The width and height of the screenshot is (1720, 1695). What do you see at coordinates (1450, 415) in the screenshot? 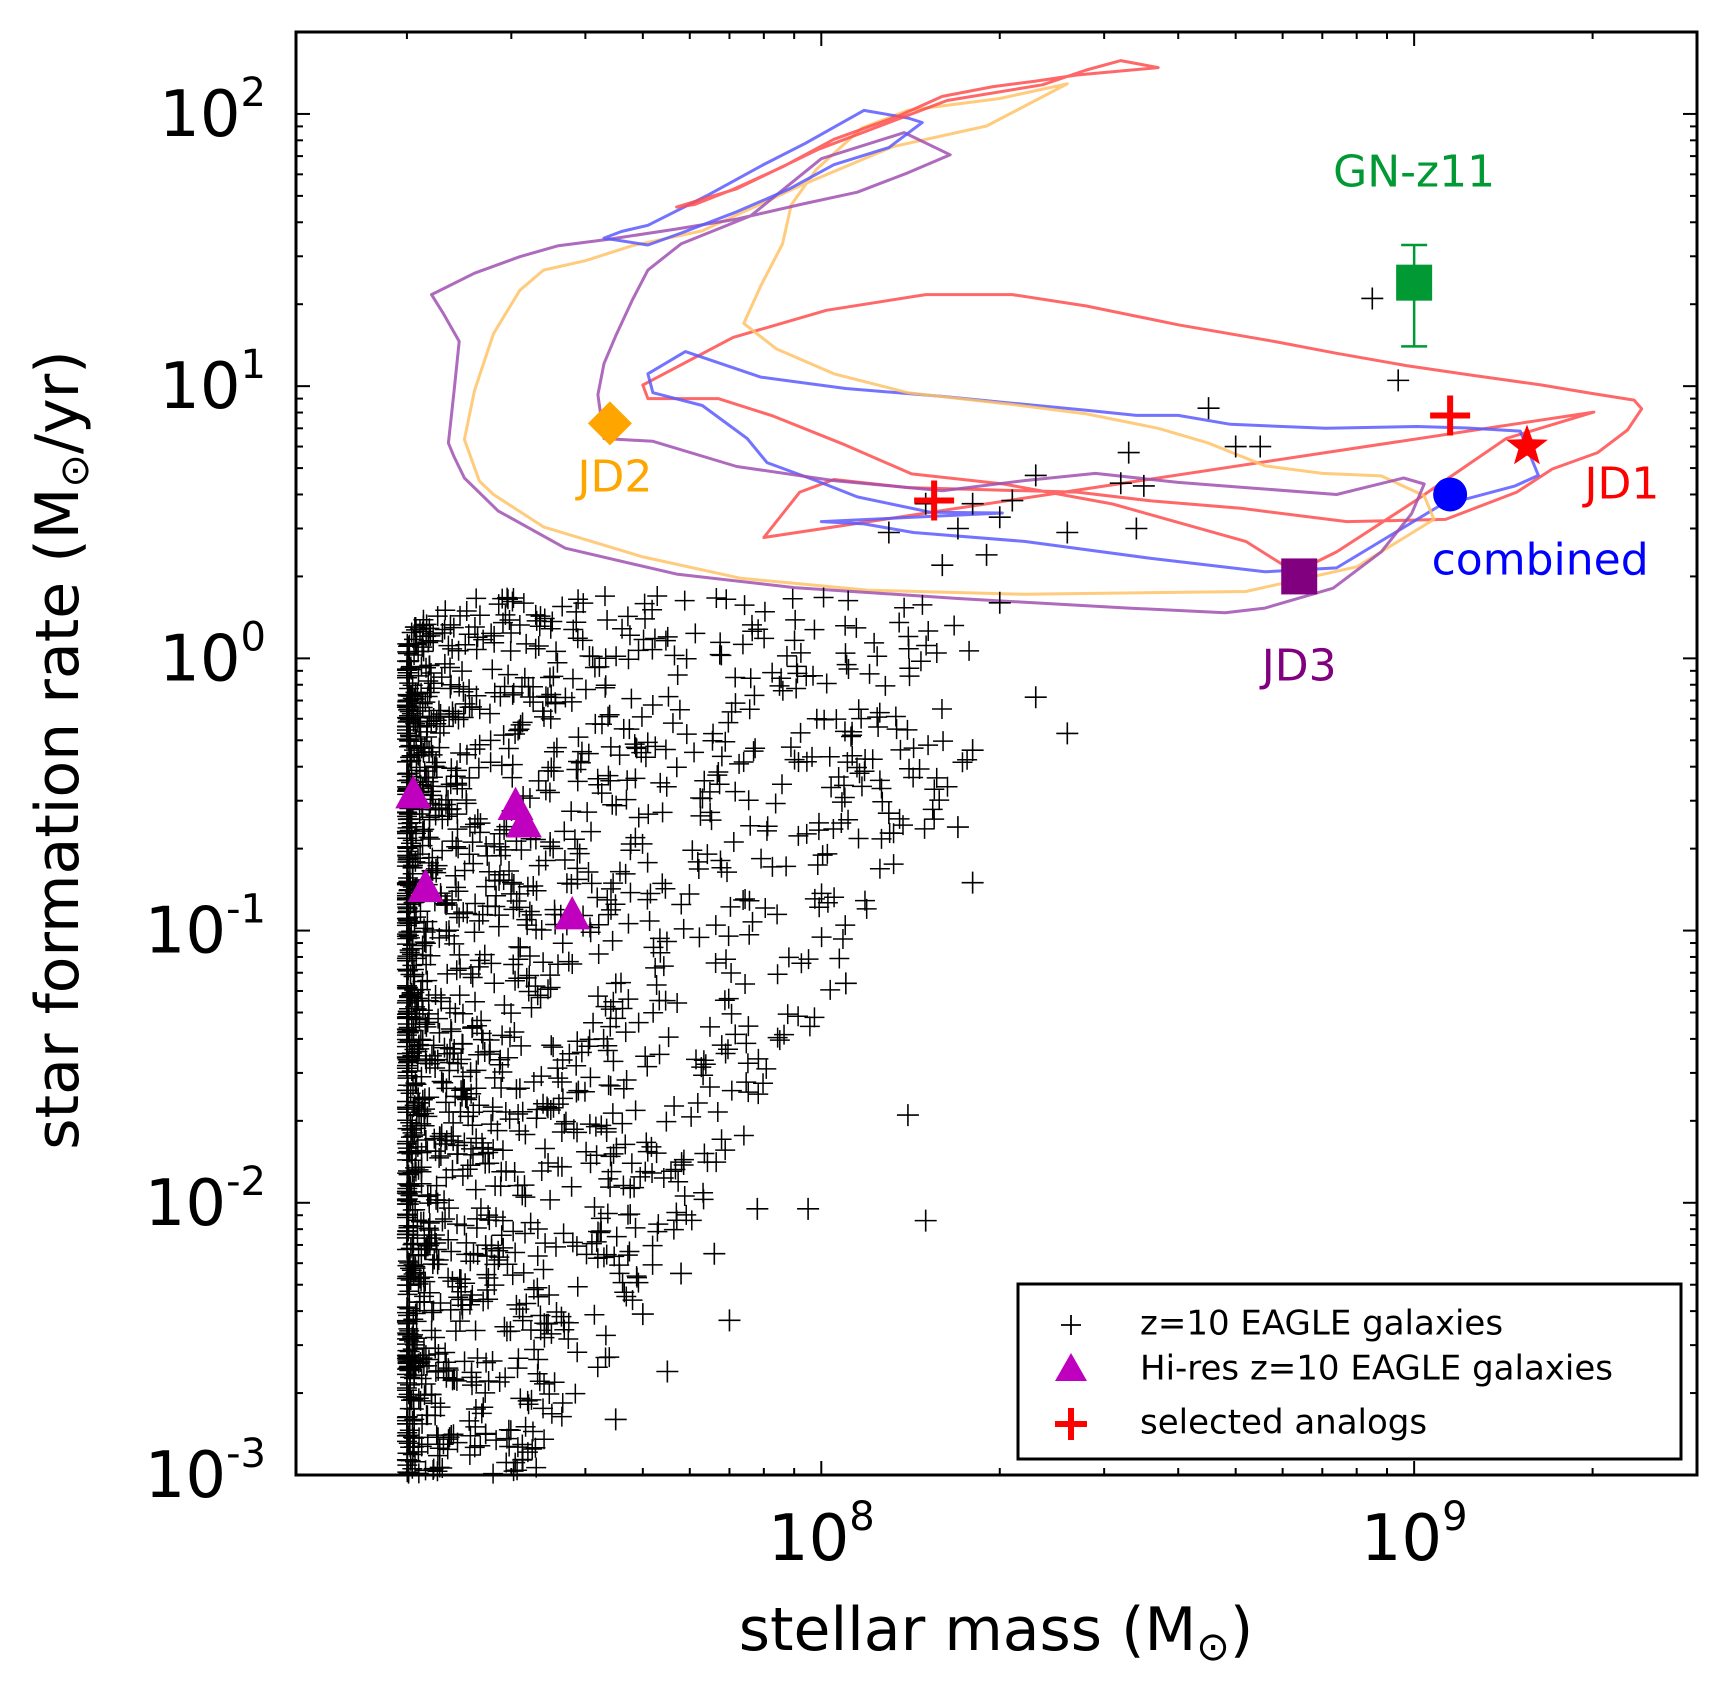
I see `selected-analog-marker` at bounding box center [1450, 415].